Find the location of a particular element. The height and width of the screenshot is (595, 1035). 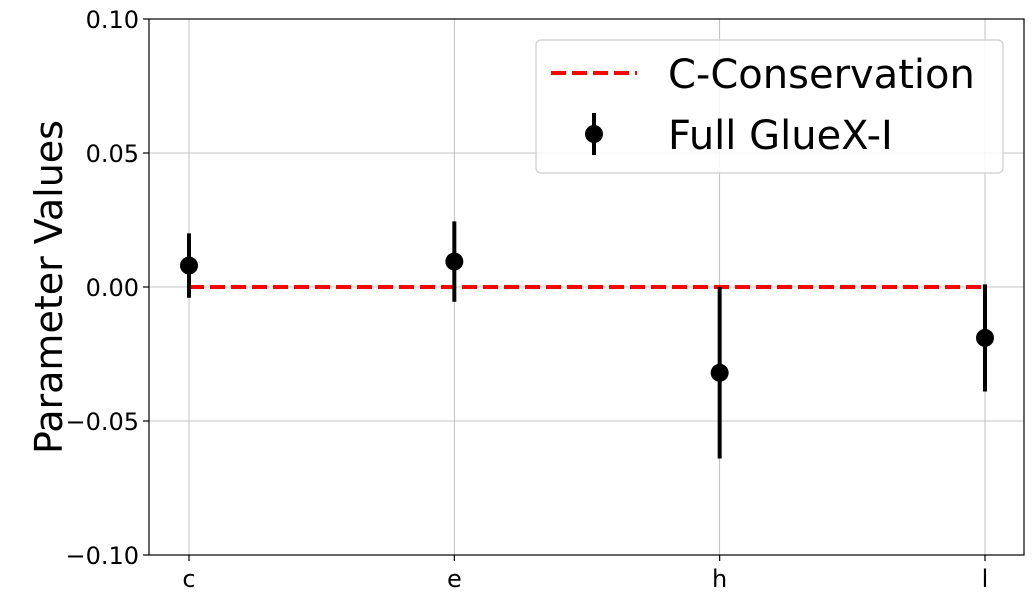

x-tick-label: c is located at coordinates (188, 579).